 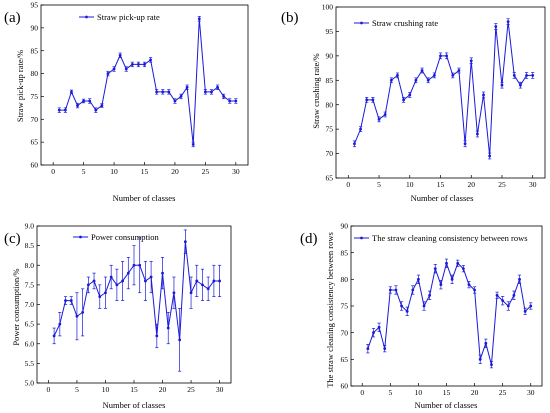 What do you see at coordinates (163, 389) in the screenshot?
I see `panel-c-x-tick-label: 20` at bounding box center [163, 389].